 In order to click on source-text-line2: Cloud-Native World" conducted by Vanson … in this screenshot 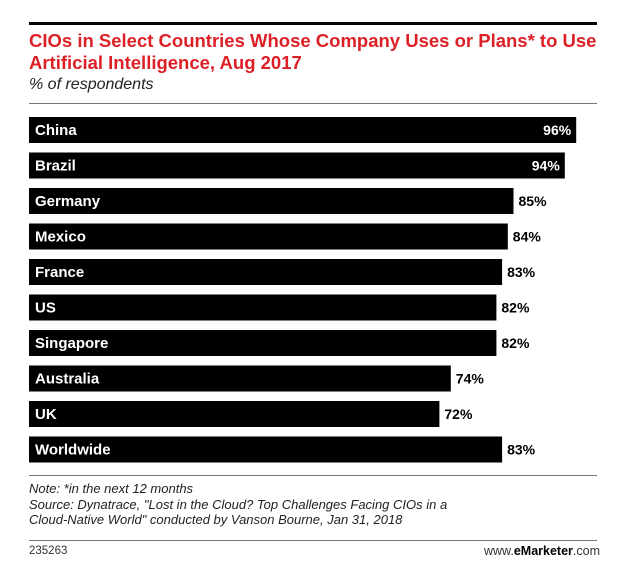, I will do `click(216, 519)`.